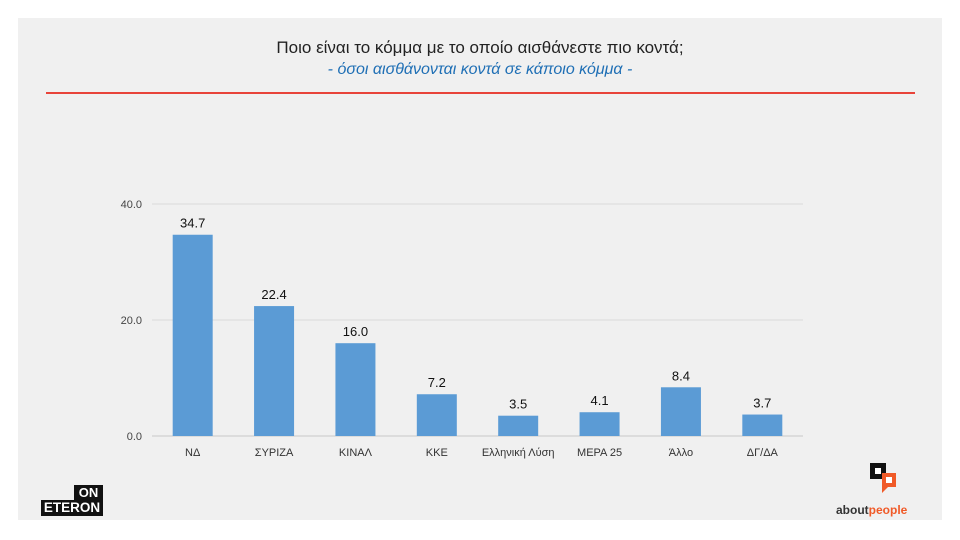 The height and width of the screenshot is (540, 960). Describe the element at coordinates (274, 453) in the screenshot. I see `category-label: ΣΥΡΙΖΑ` at that location.